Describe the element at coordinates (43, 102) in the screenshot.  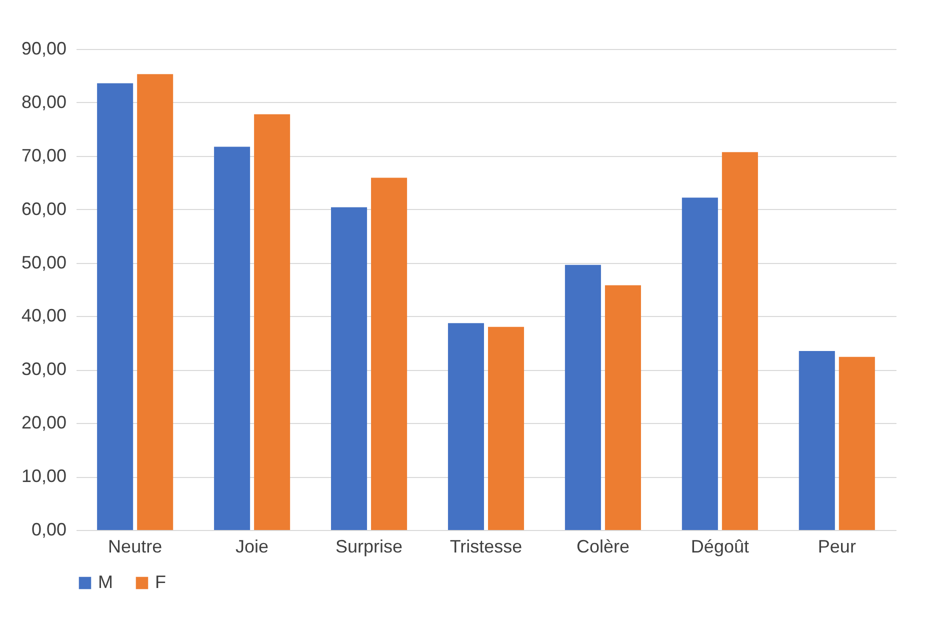
I see `y-tick-label: 80,00` at that location.